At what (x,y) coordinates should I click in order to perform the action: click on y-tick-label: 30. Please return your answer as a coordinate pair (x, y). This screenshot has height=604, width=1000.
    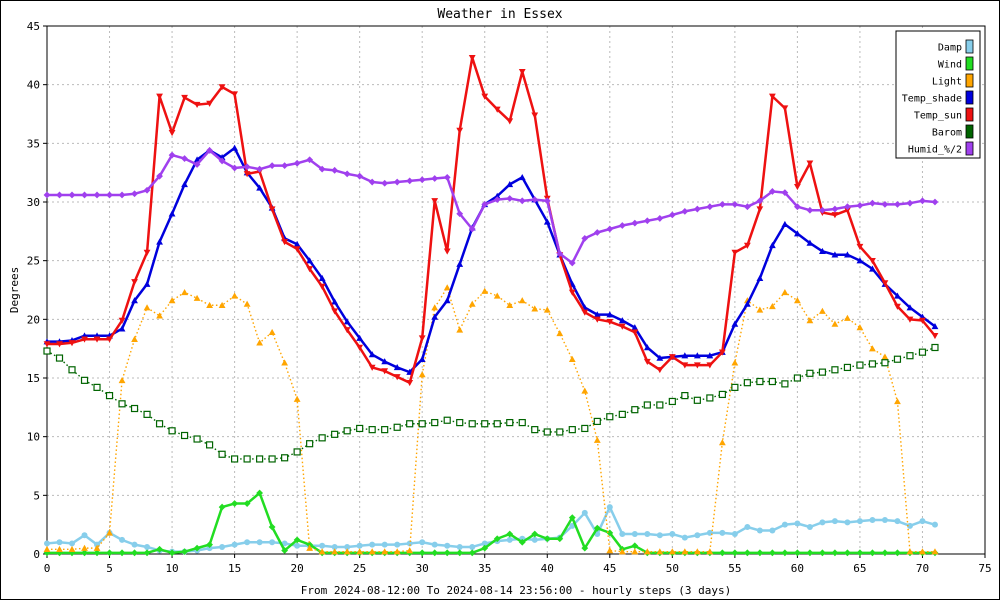
    Looking at the image, I should click on (33, 202).